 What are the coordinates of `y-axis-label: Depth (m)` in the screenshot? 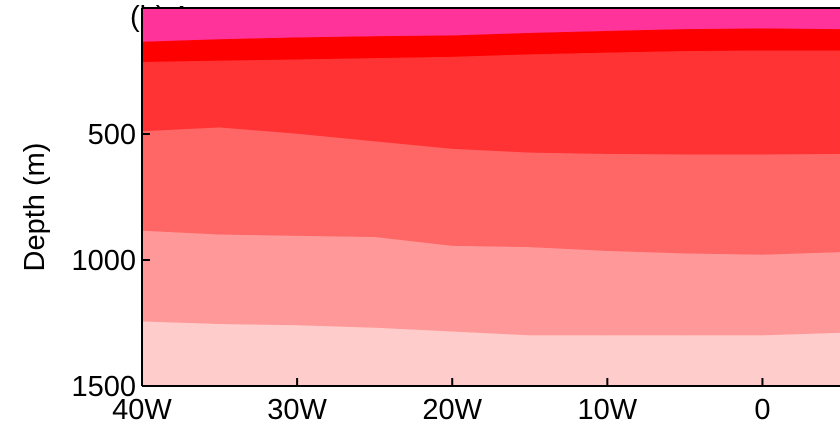 It's located at (35, 207).